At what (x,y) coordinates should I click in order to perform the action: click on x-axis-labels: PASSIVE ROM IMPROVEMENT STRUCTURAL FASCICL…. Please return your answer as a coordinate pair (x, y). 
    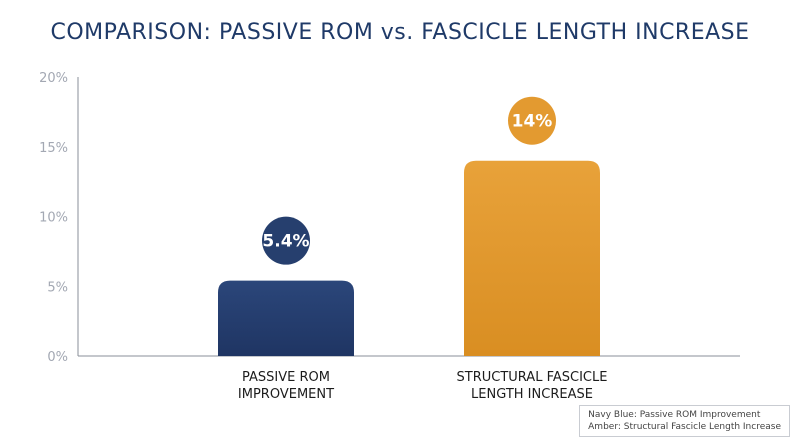
    Looking at the image, I should click on (423, 386).